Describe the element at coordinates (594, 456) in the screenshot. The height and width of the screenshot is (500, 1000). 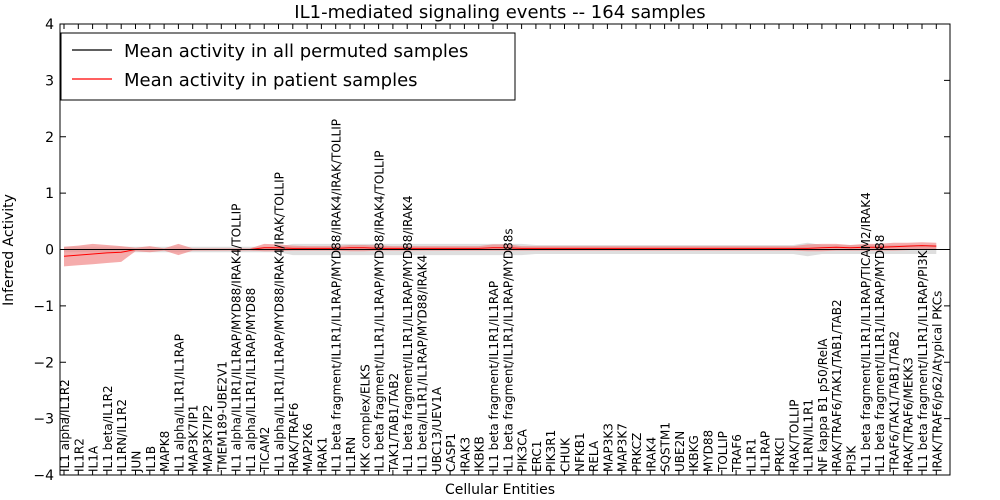
I see `x-tick-label: RELA` at that location.